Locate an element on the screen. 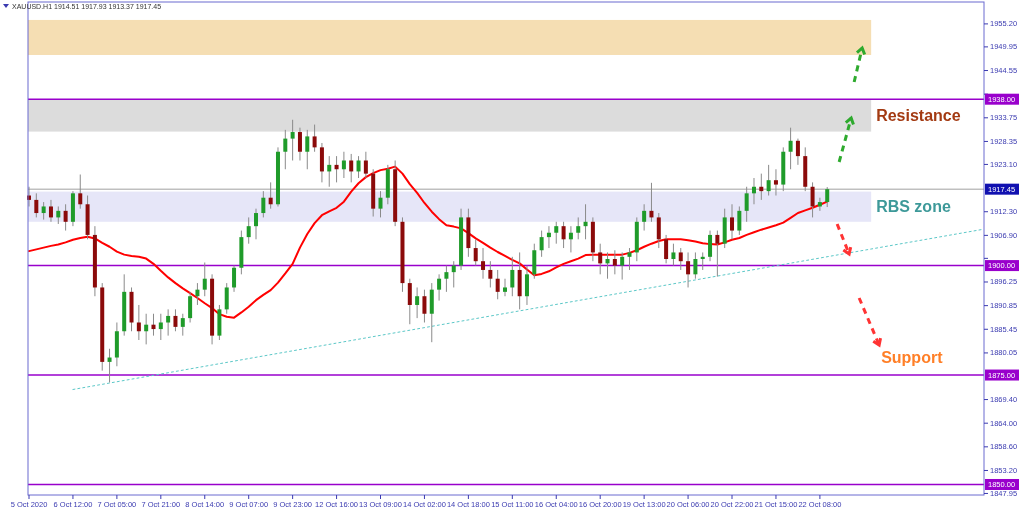  annotation: Support is located at coordinates (912, 358).